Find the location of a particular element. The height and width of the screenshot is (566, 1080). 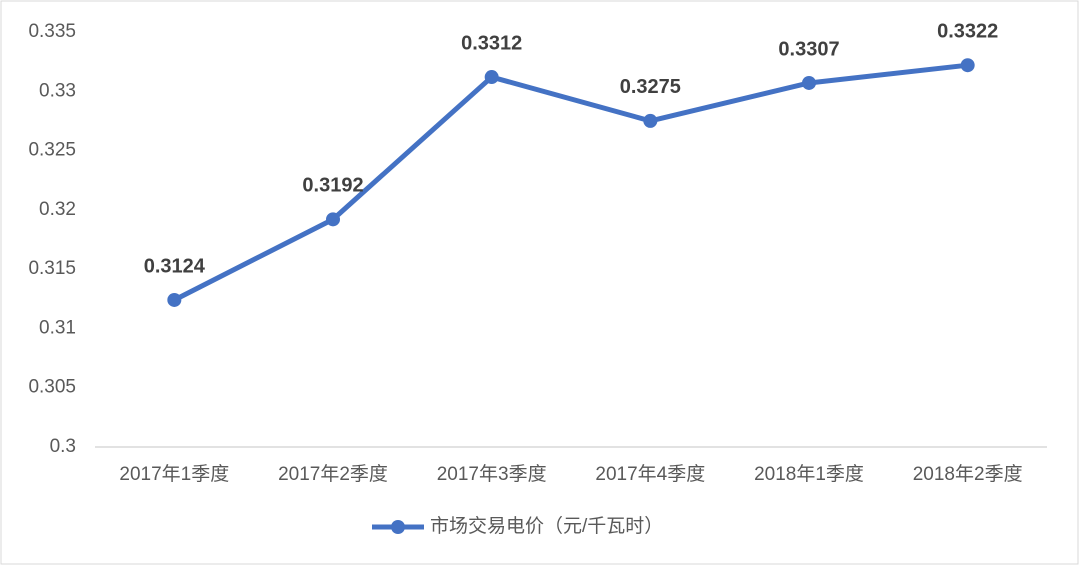

x-tick-label: 2017年1季度 is located at coordinates (174, 474).